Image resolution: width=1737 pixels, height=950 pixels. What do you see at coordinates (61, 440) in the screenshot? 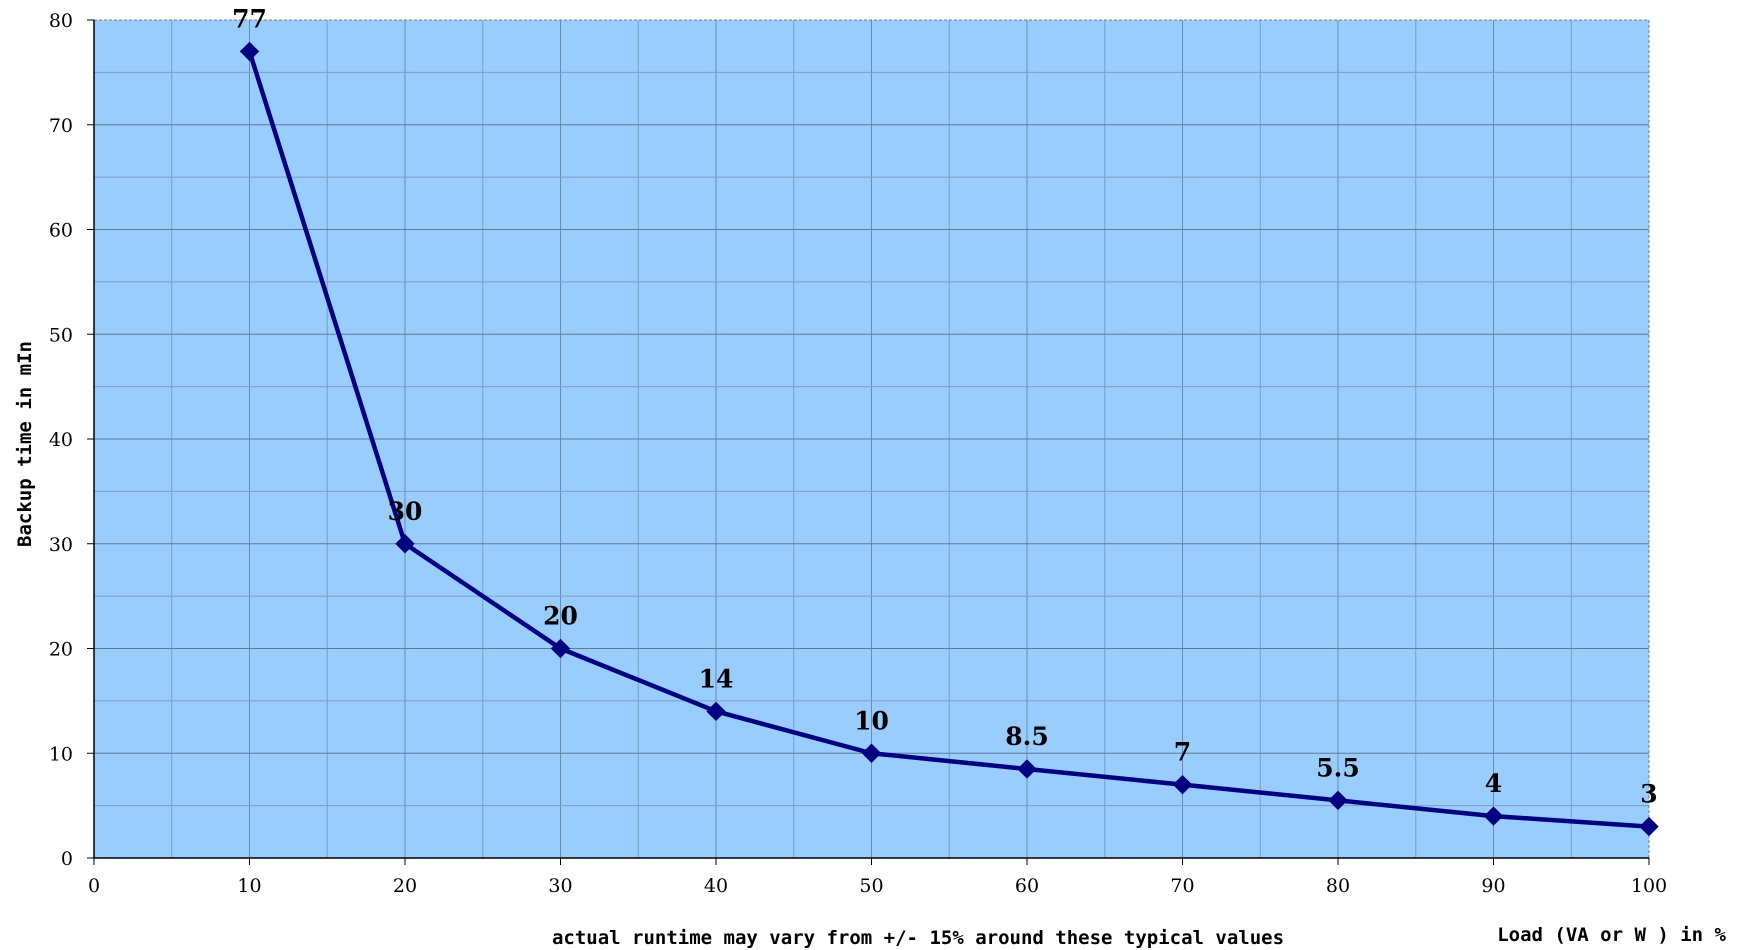
I see `y-tick-label: 40` at bounding box center [61, 440].